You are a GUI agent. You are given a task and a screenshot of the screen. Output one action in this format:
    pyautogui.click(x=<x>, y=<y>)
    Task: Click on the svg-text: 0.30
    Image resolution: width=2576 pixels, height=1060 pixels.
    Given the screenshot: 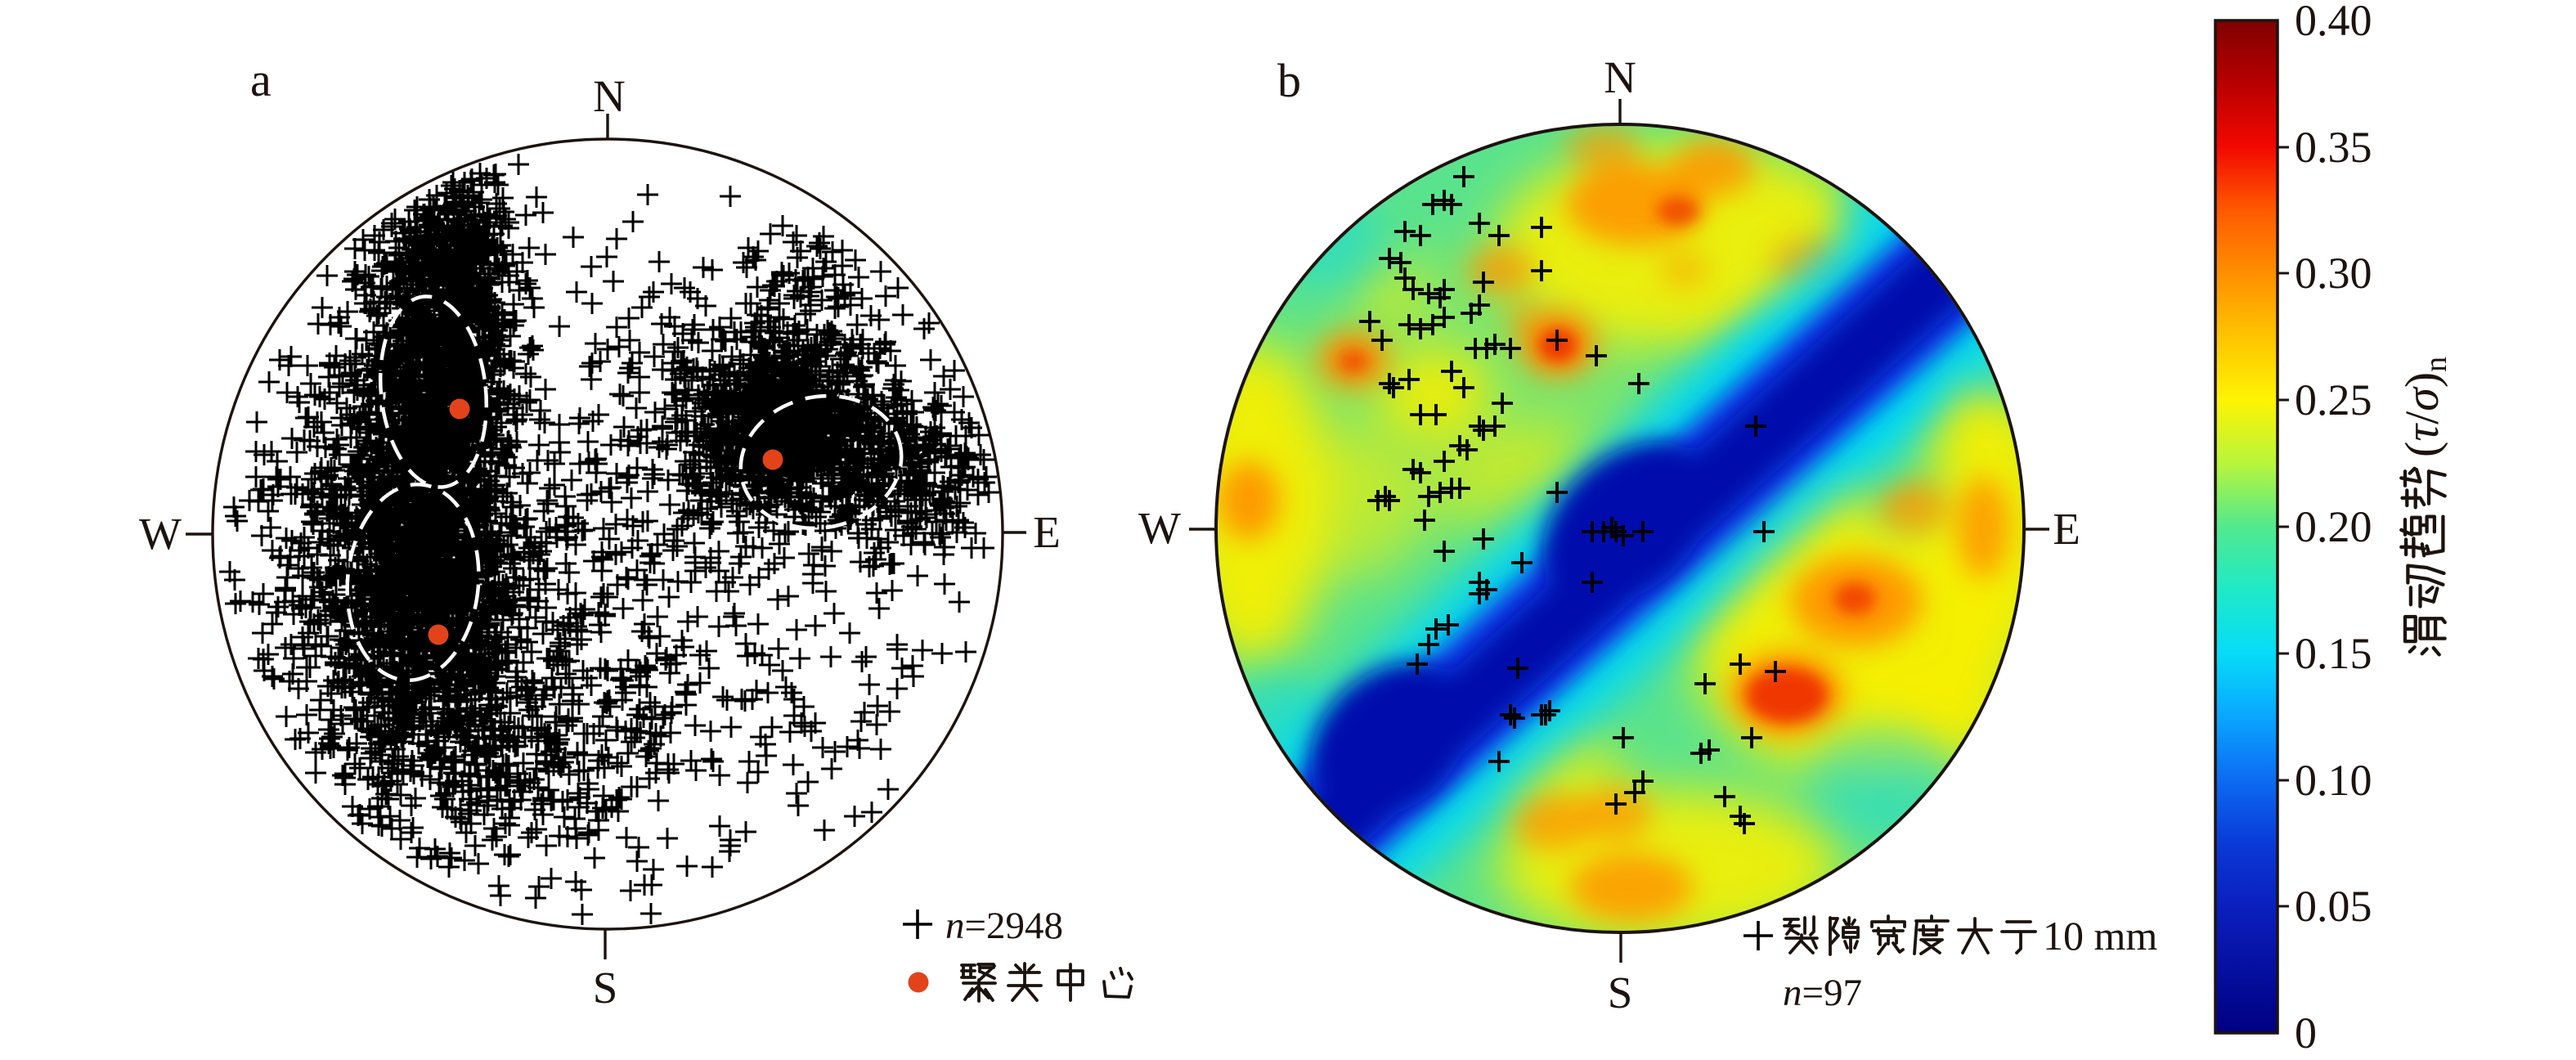 What is the action you would take?
    pyautogui.click(x=2333, y=273)
    